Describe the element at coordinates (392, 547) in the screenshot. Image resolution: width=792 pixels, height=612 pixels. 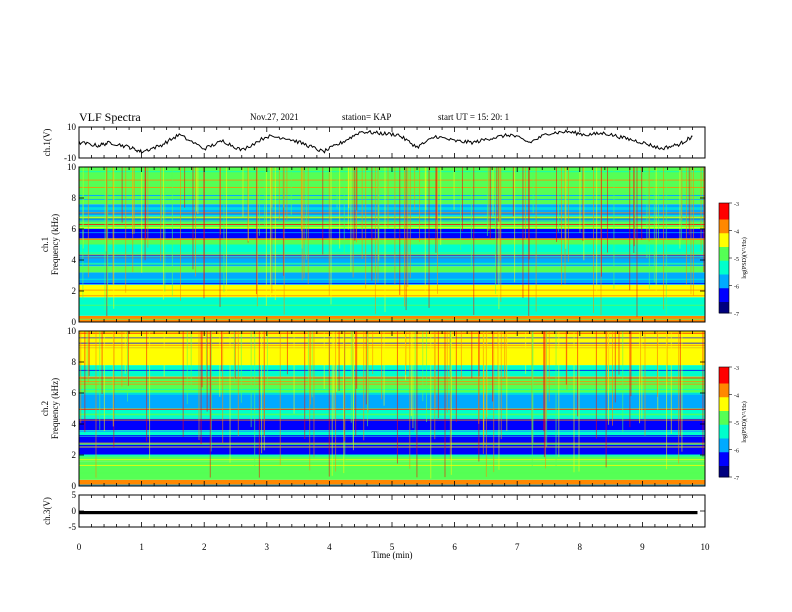
I see `x-tick-label: 5` at that location.